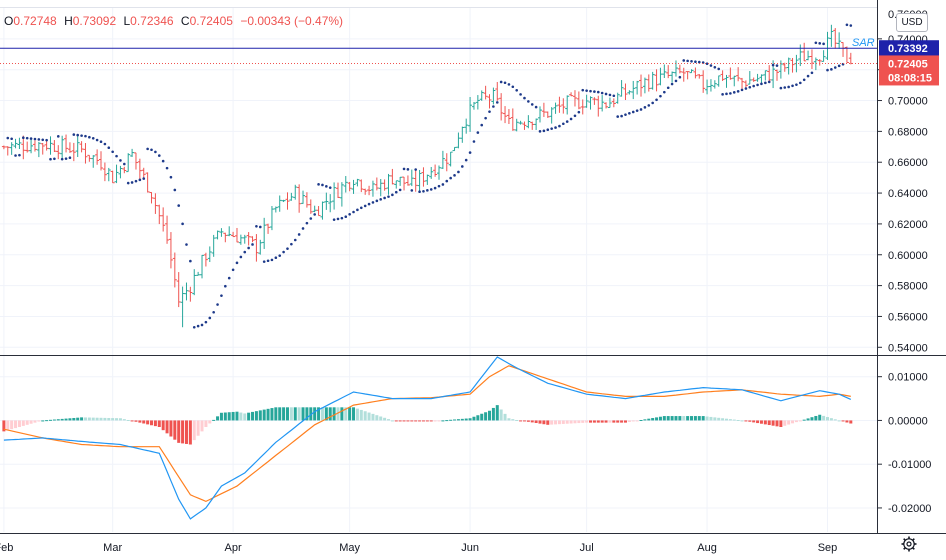 The image size is (946, 560). I want to click on gear-icon, so click(909, 544).